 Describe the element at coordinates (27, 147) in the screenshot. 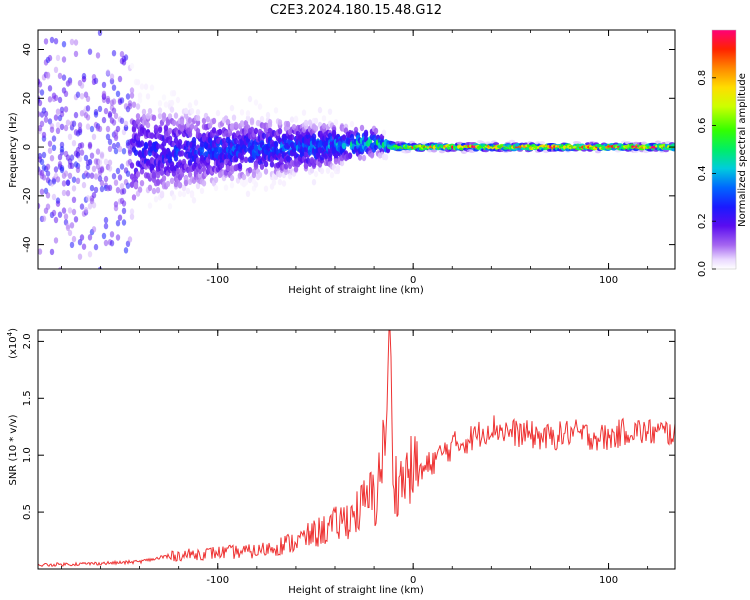

I see `y-tick-label: 0` at that location.